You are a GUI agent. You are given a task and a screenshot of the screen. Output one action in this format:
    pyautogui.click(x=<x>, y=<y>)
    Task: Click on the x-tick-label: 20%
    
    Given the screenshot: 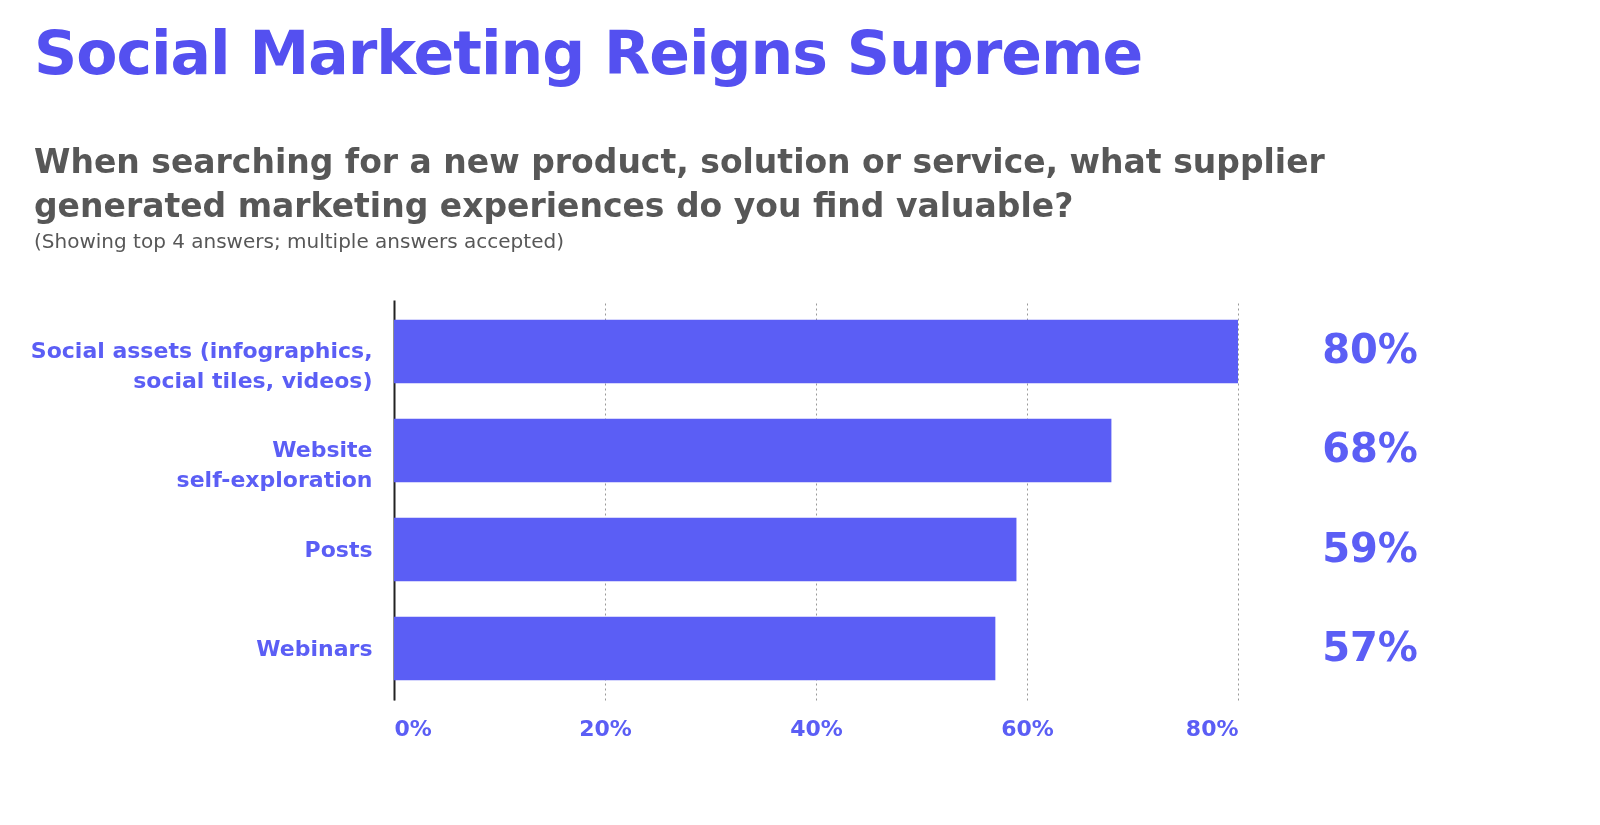 What is the action you would take?
    pyautogui.click(x=605, y=728)
    